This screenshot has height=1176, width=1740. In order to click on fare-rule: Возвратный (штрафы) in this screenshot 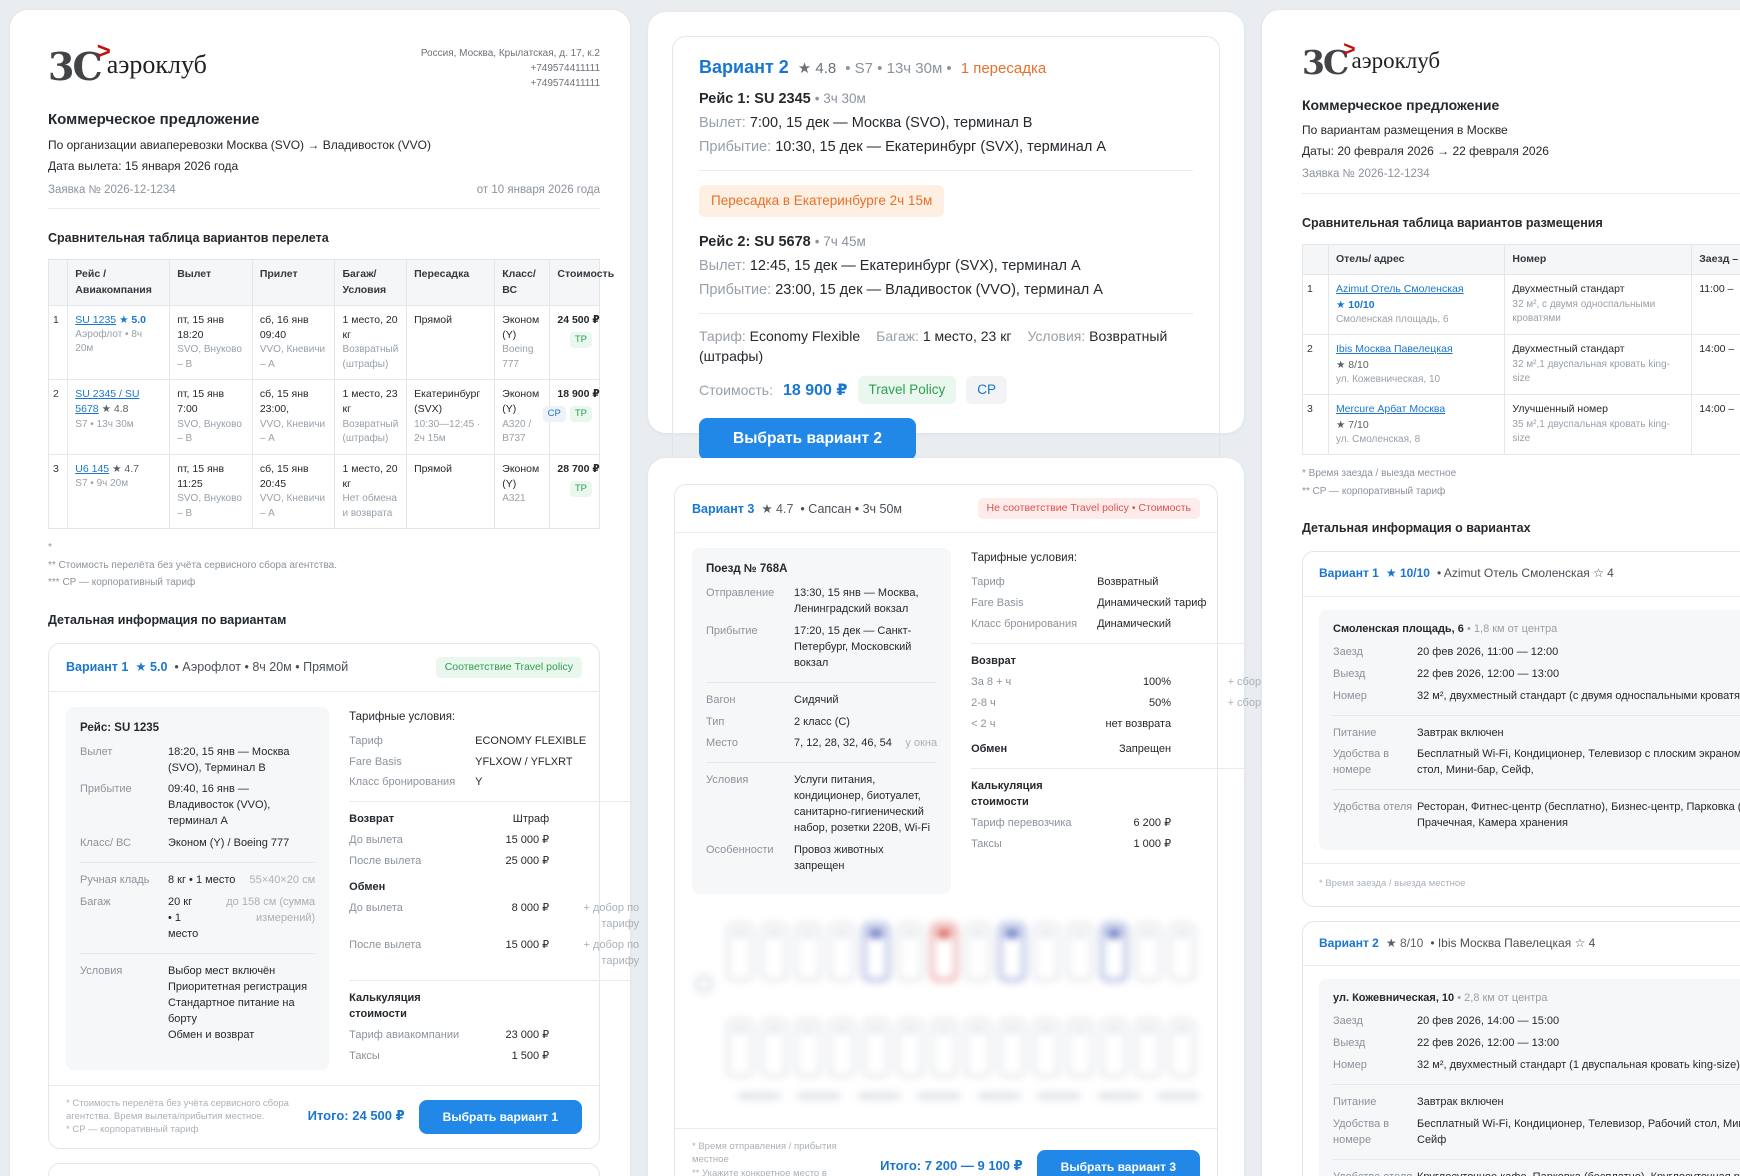, I will do `click(933, 346)`.